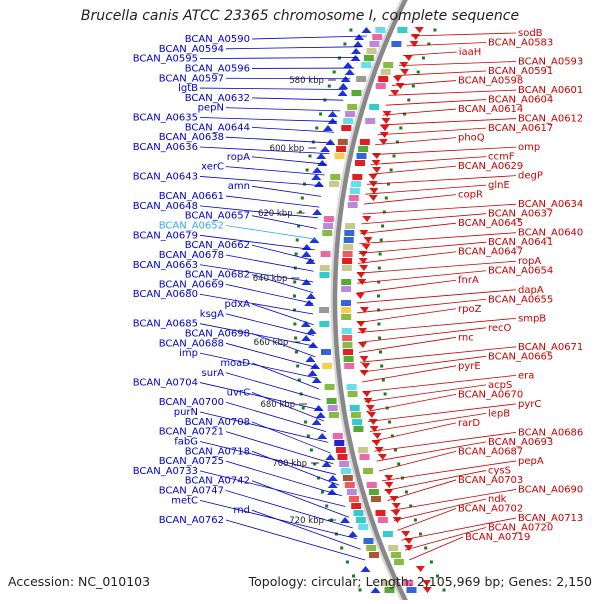  I want to click on gene-label-sura: surA, so click(213, 373).